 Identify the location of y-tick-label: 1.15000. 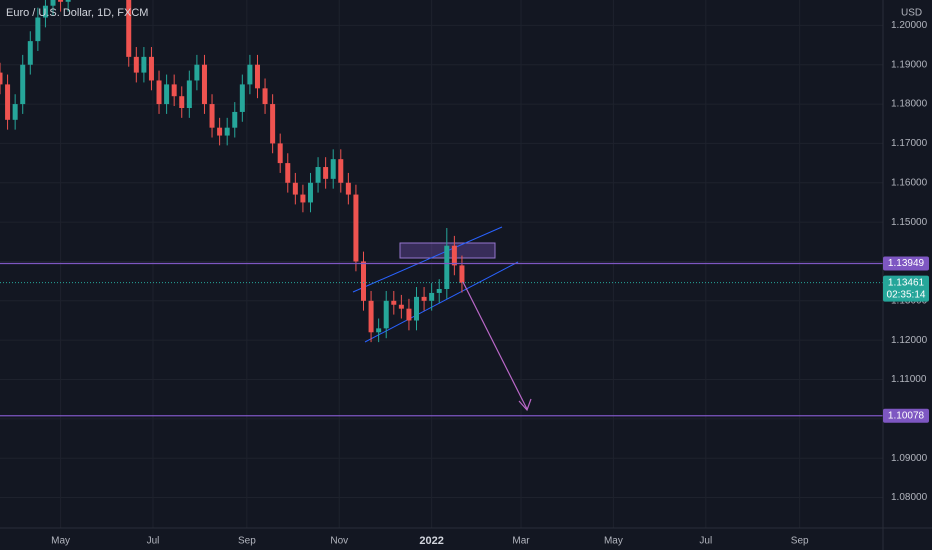
(909, 222).